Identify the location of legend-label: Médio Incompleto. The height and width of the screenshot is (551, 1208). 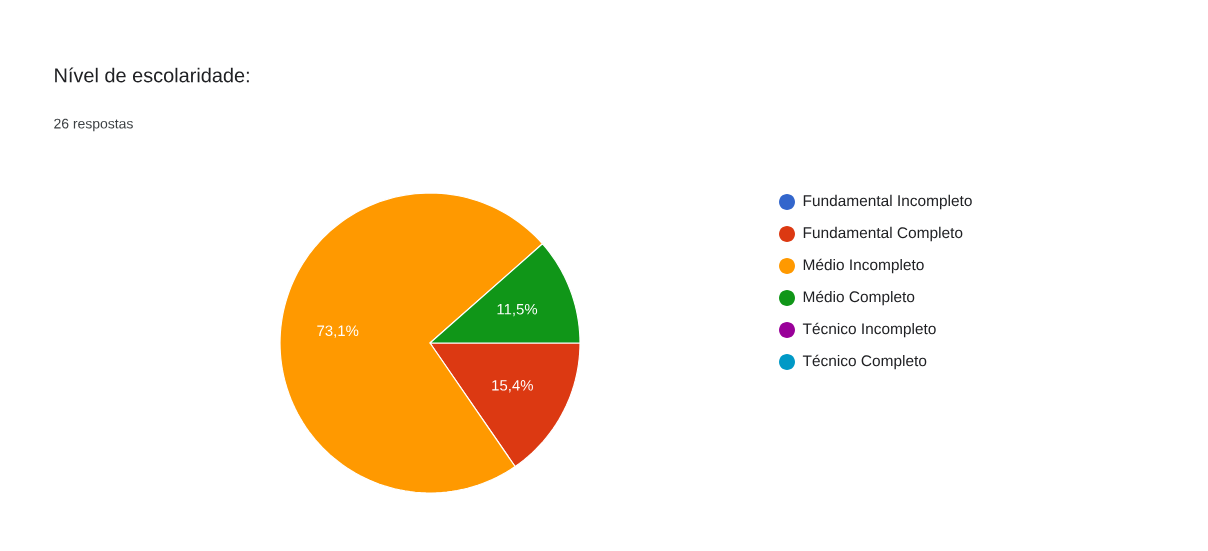
(863, 266).